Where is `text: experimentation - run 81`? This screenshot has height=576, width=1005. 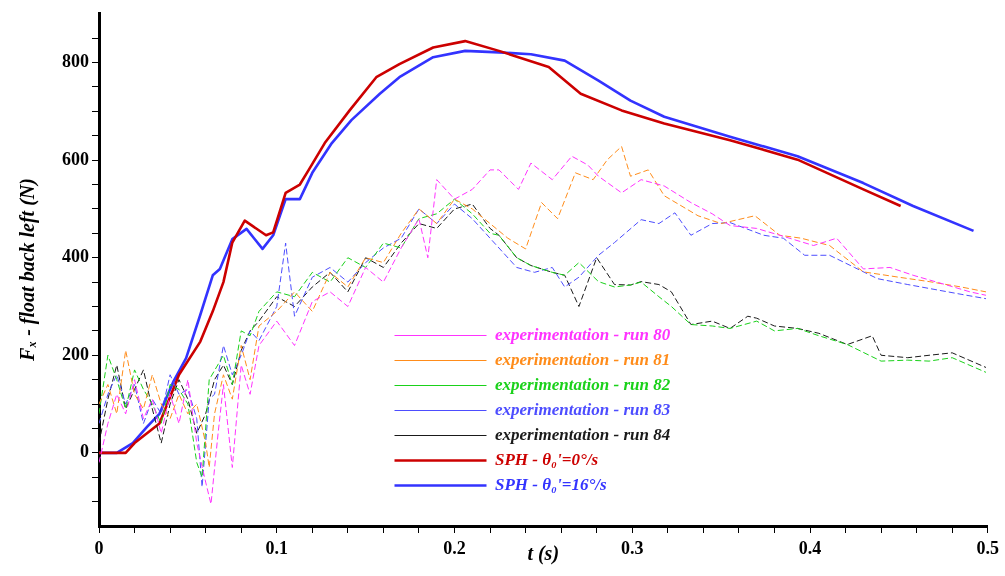 text: experimentation - run 81 is located at coordinates (583, 359).